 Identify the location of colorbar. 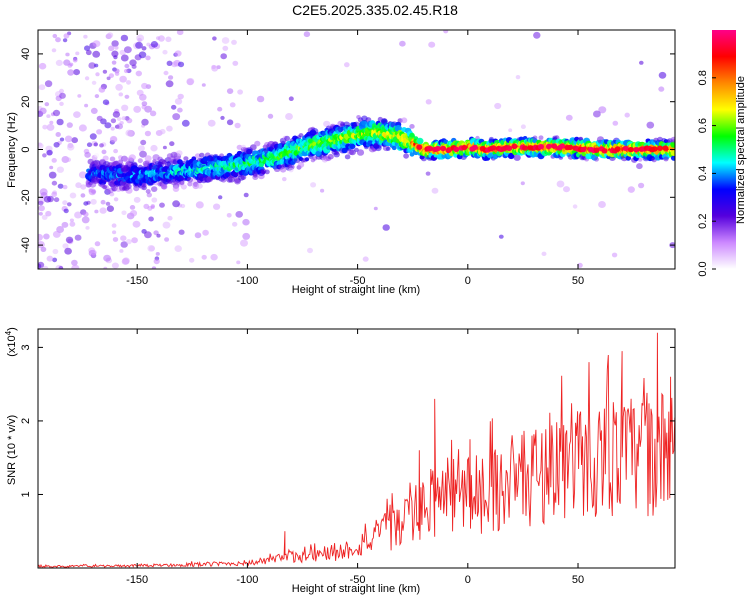
(724, 149).